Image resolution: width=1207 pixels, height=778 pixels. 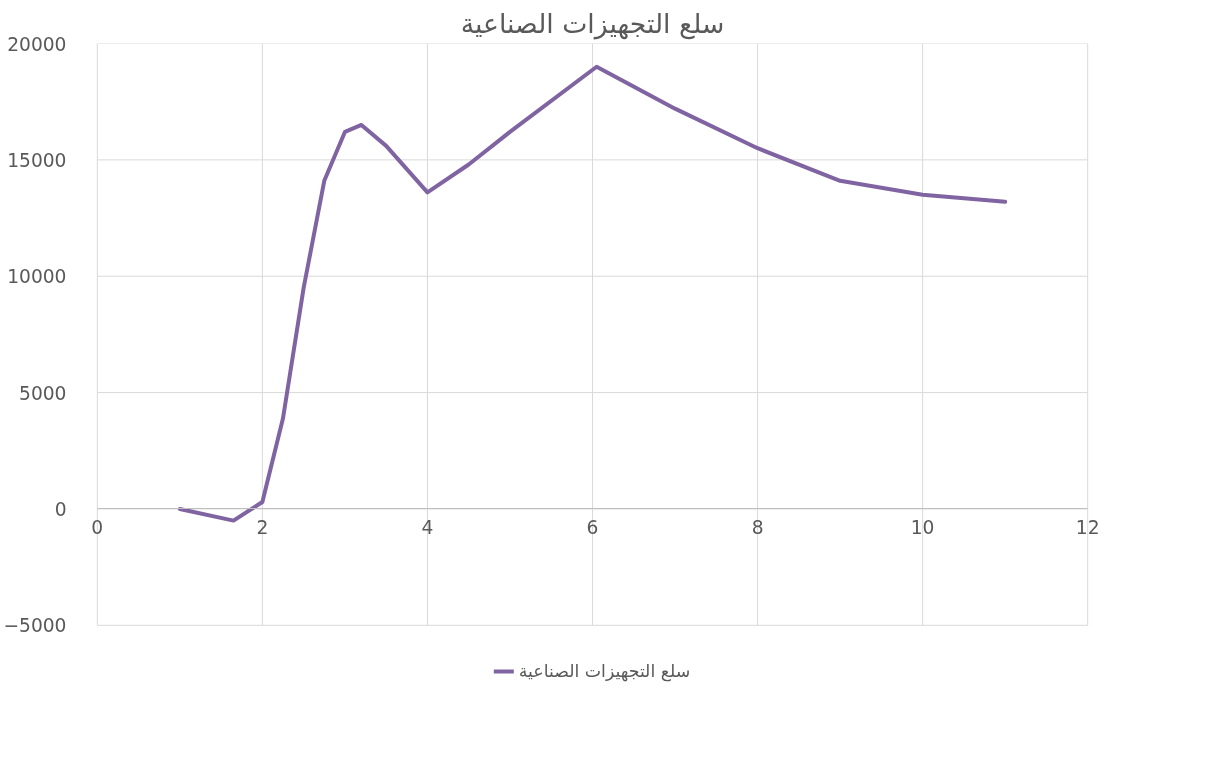 What do you see at coordinates (262, 527) in the screenshot?
I see `x-tick-label: 2` at bounding box center [262, 527].